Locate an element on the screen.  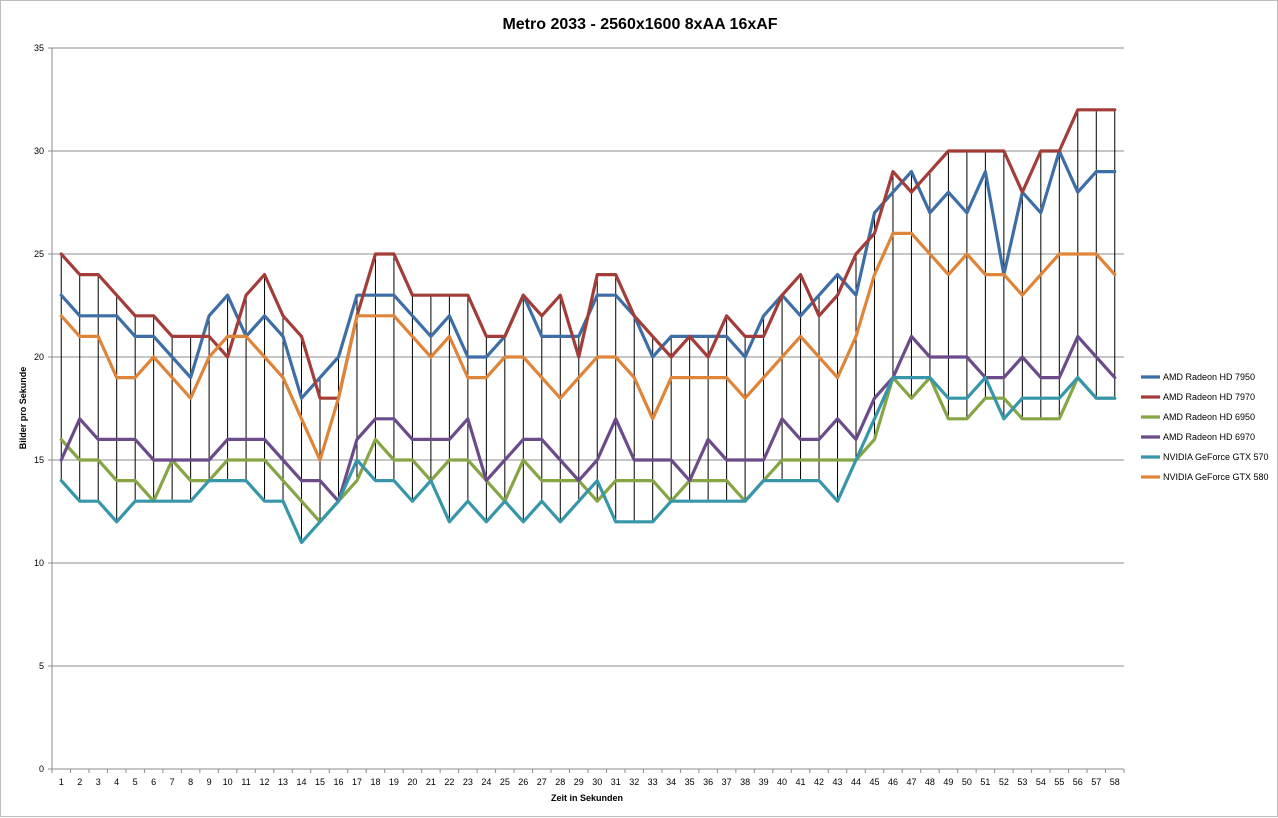
x-tick-label: 8 is located at coordinates (190, 782).